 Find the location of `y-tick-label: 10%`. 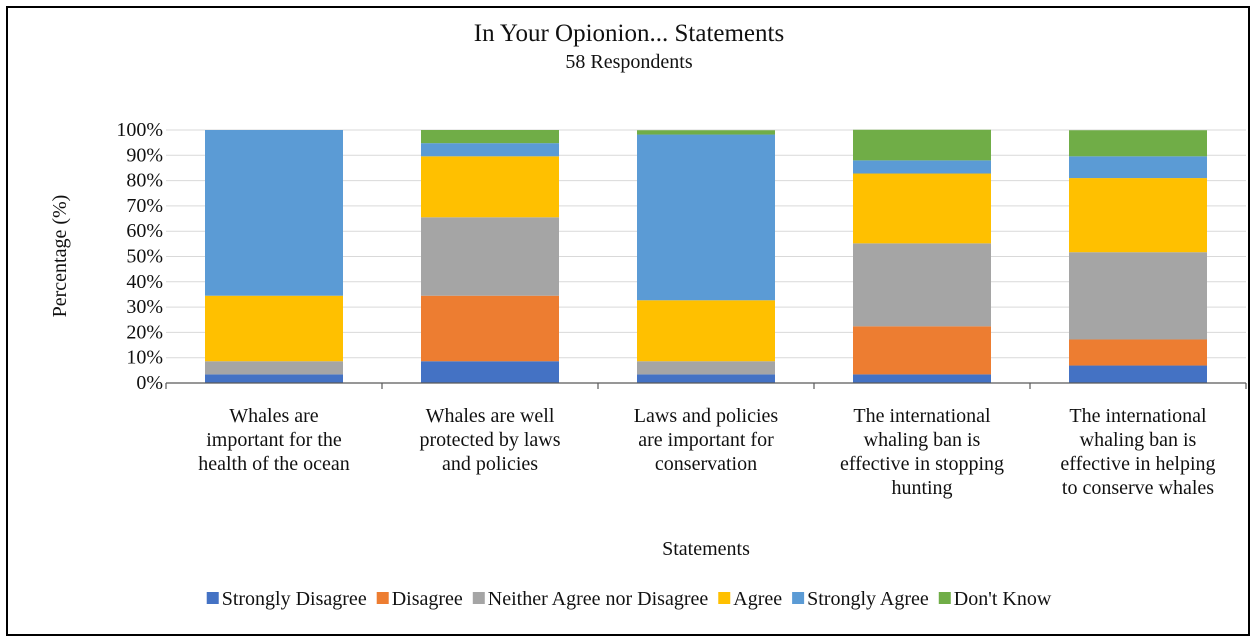

y-tick-label: 10% is located at coordinates (144, 358).